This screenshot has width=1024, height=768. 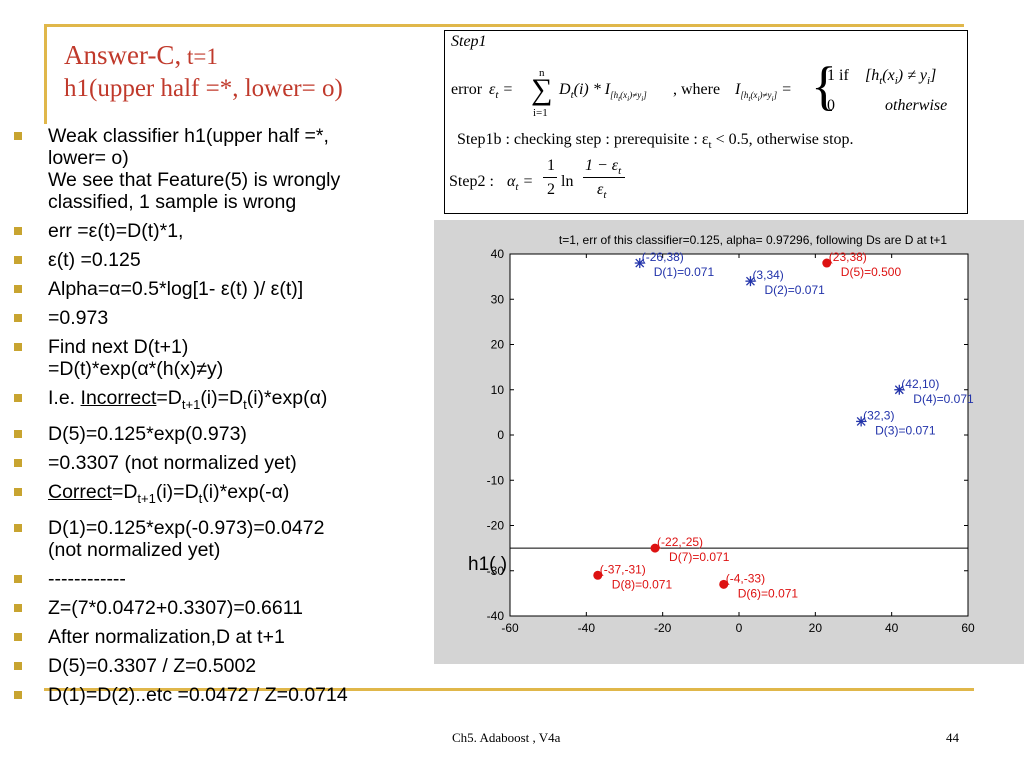 What do you see at coordinates (697, 89) in the screenshot?
I see `eq-where: , where` at bounding box center [697, 89].